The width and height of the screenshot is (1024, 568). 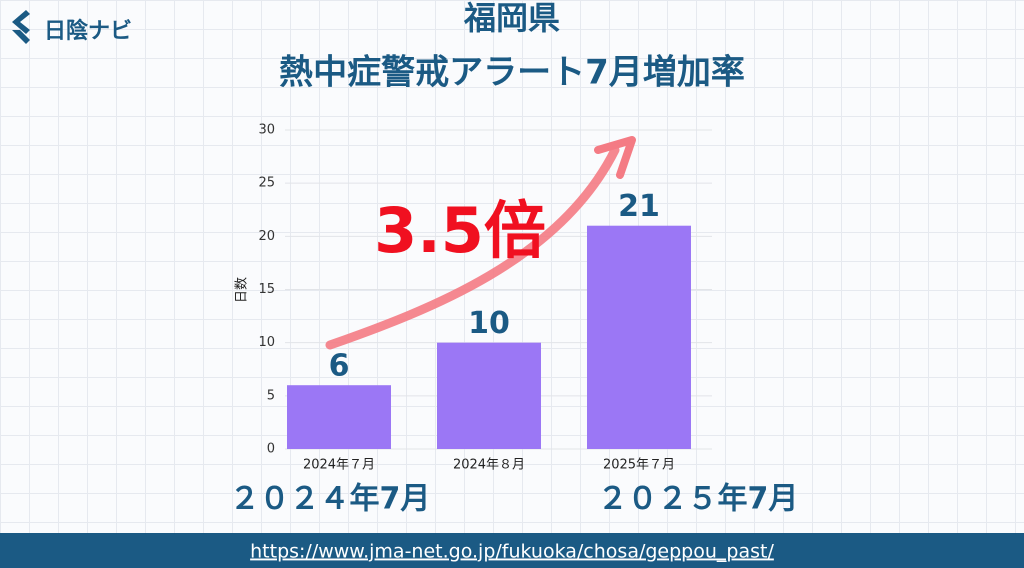 What do you see at coordinates (639, 465) in the screenshot?
I see `x-tick-label: 2025年７月` at bounding box center [639, 465].